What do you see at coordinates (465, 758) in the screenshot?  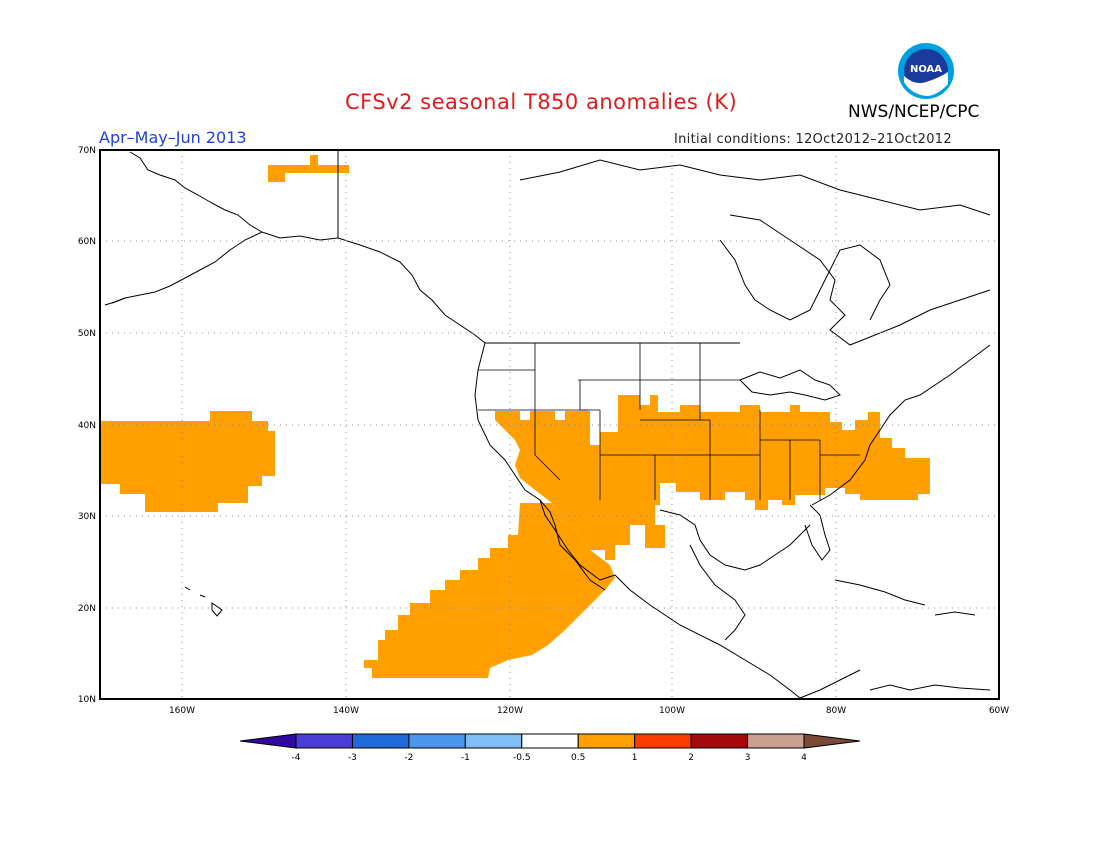 I see `colorbar-tick-label: -1` at bounding box center [465, 758].